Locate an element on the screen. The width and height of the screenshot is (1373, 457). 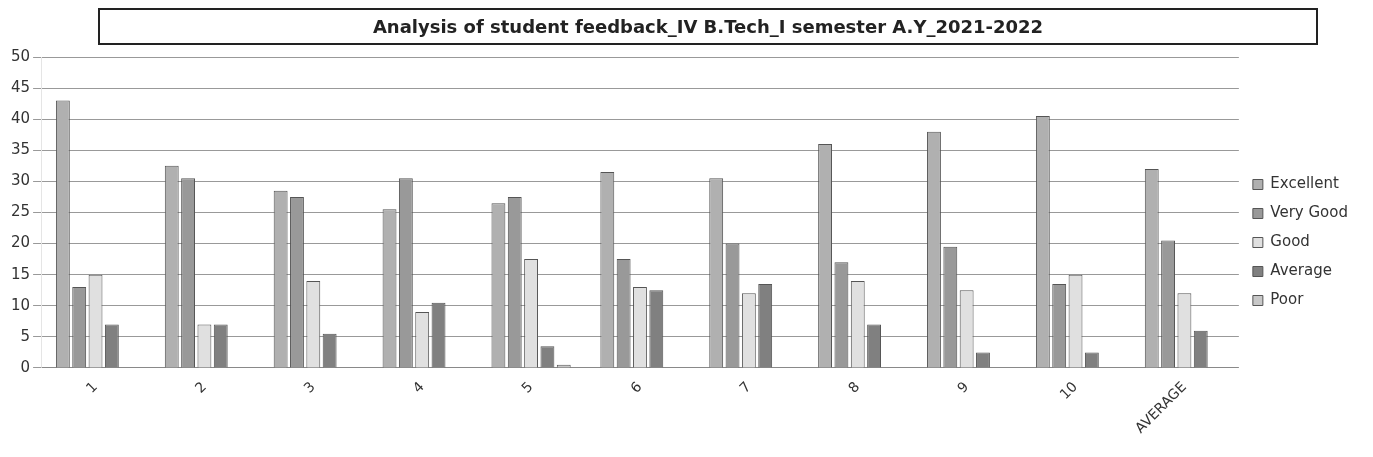
x-tick-label: 5 is located at coordinates (527, 387).